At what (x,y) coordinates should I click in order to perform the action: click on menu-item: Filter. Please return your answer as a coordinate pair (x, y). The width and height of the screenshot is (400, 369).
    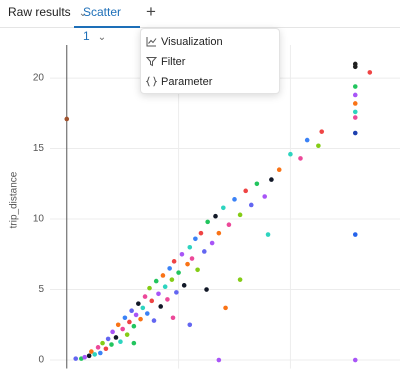
    Looking at the image, I should click on (173, 62).